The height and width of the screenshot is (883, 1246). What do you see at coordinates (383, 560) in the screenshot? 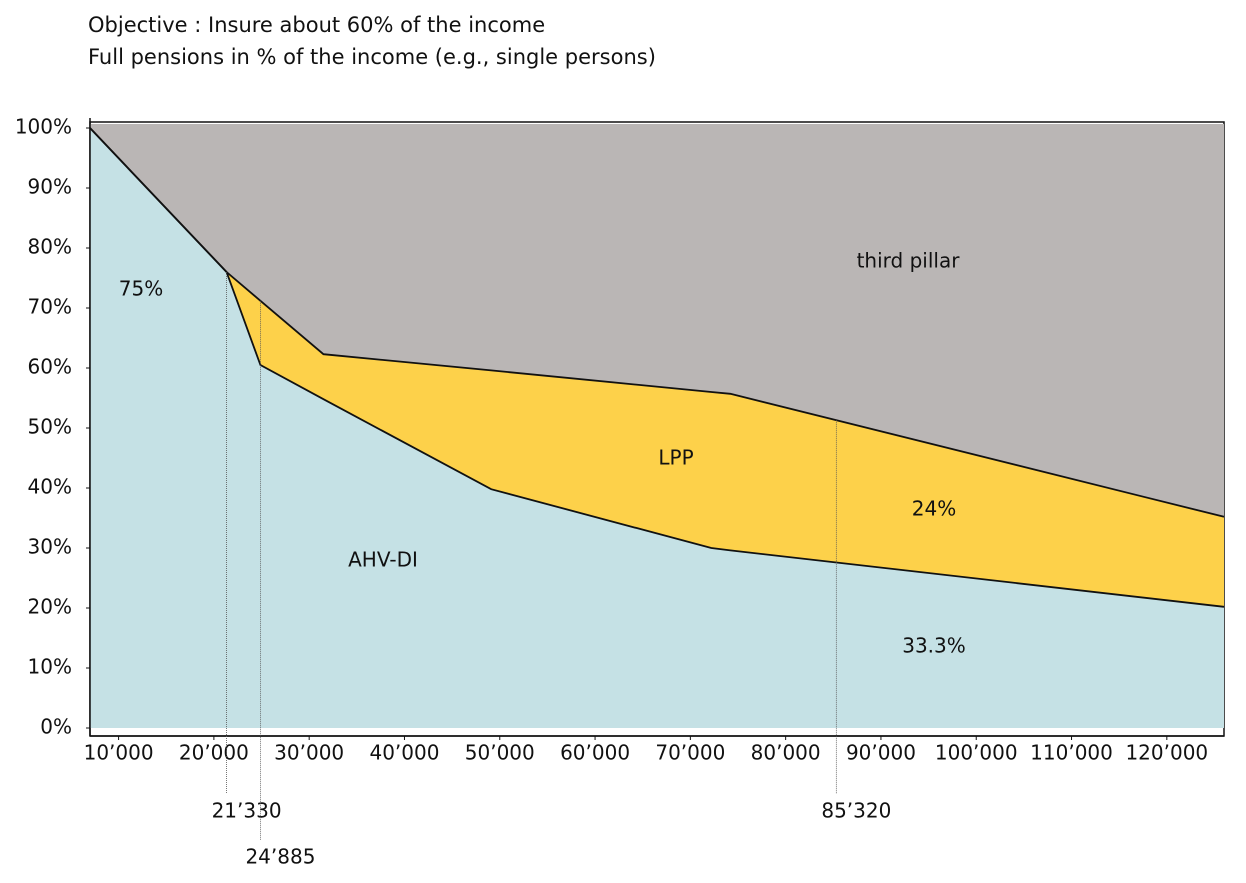
I see `annotation: AHV-DI` at bounding box center [383, 560].